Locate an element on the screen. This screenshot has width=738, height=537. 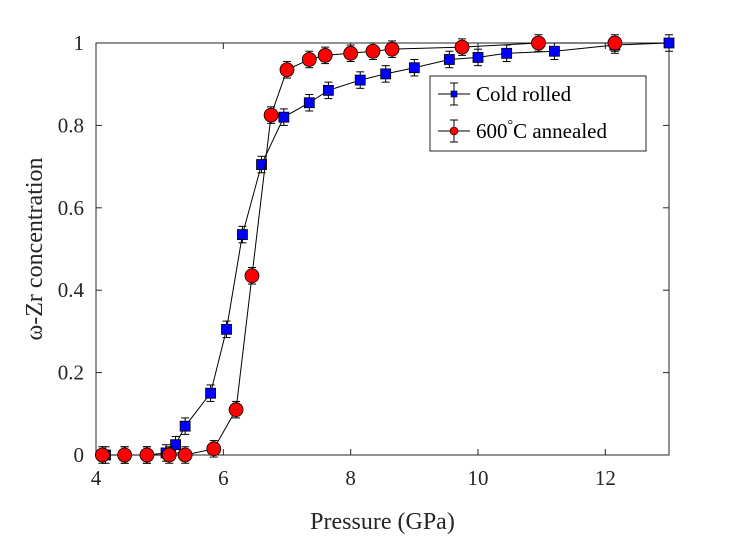
legend-label-annealed-suffix: C annealed is located at coordinates (560, 131).